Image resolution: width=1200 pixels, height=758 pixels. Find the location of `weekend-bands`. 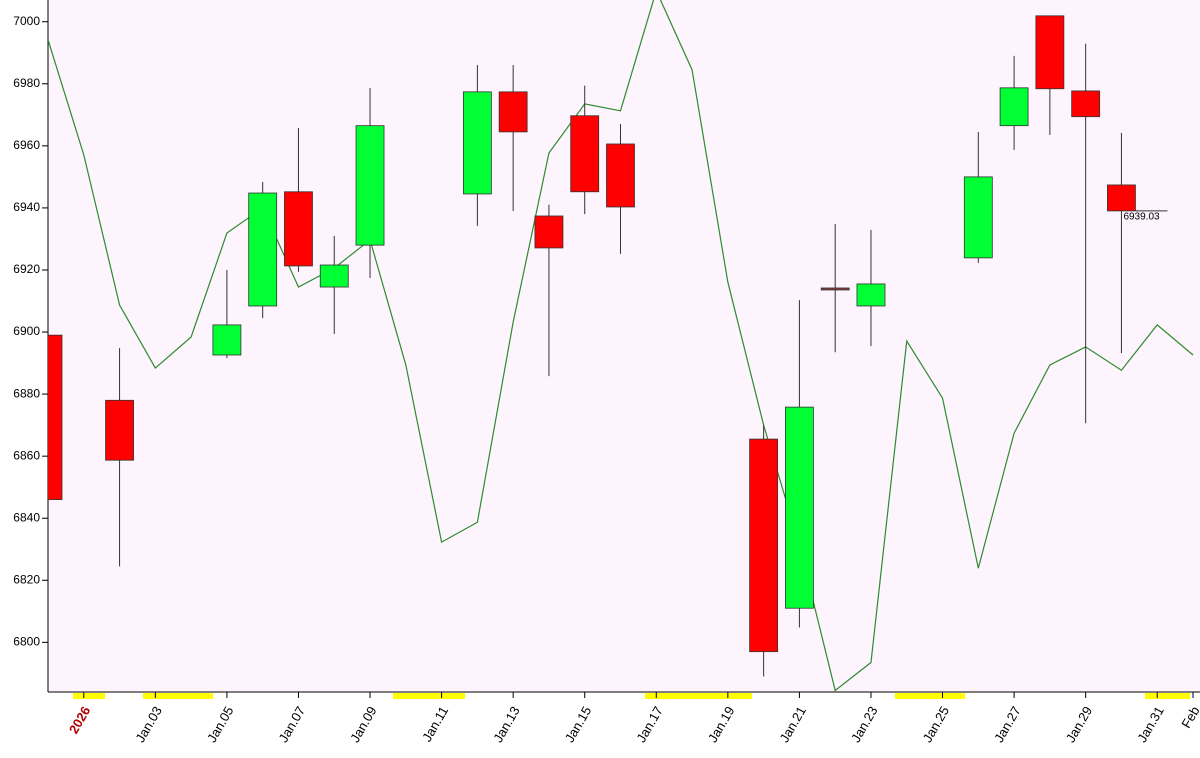

weekend-bands is located at coordinates (631, 696).